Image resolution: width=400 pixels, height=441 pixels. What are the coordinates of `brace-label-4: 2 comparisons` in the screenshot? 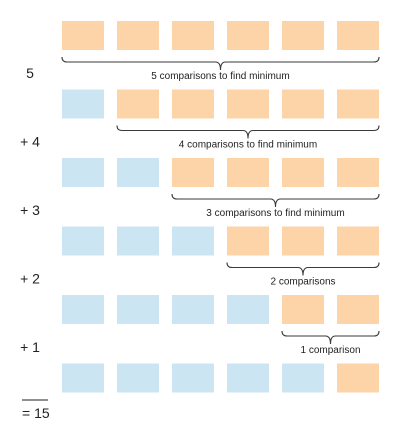 It's located at (302, 282).